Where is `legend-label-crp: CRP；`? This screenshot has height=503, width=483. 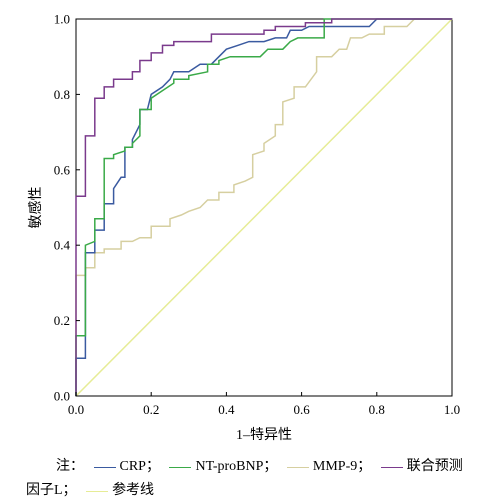 legend-label-crp: CRP； is located at coordinates (139, 466).